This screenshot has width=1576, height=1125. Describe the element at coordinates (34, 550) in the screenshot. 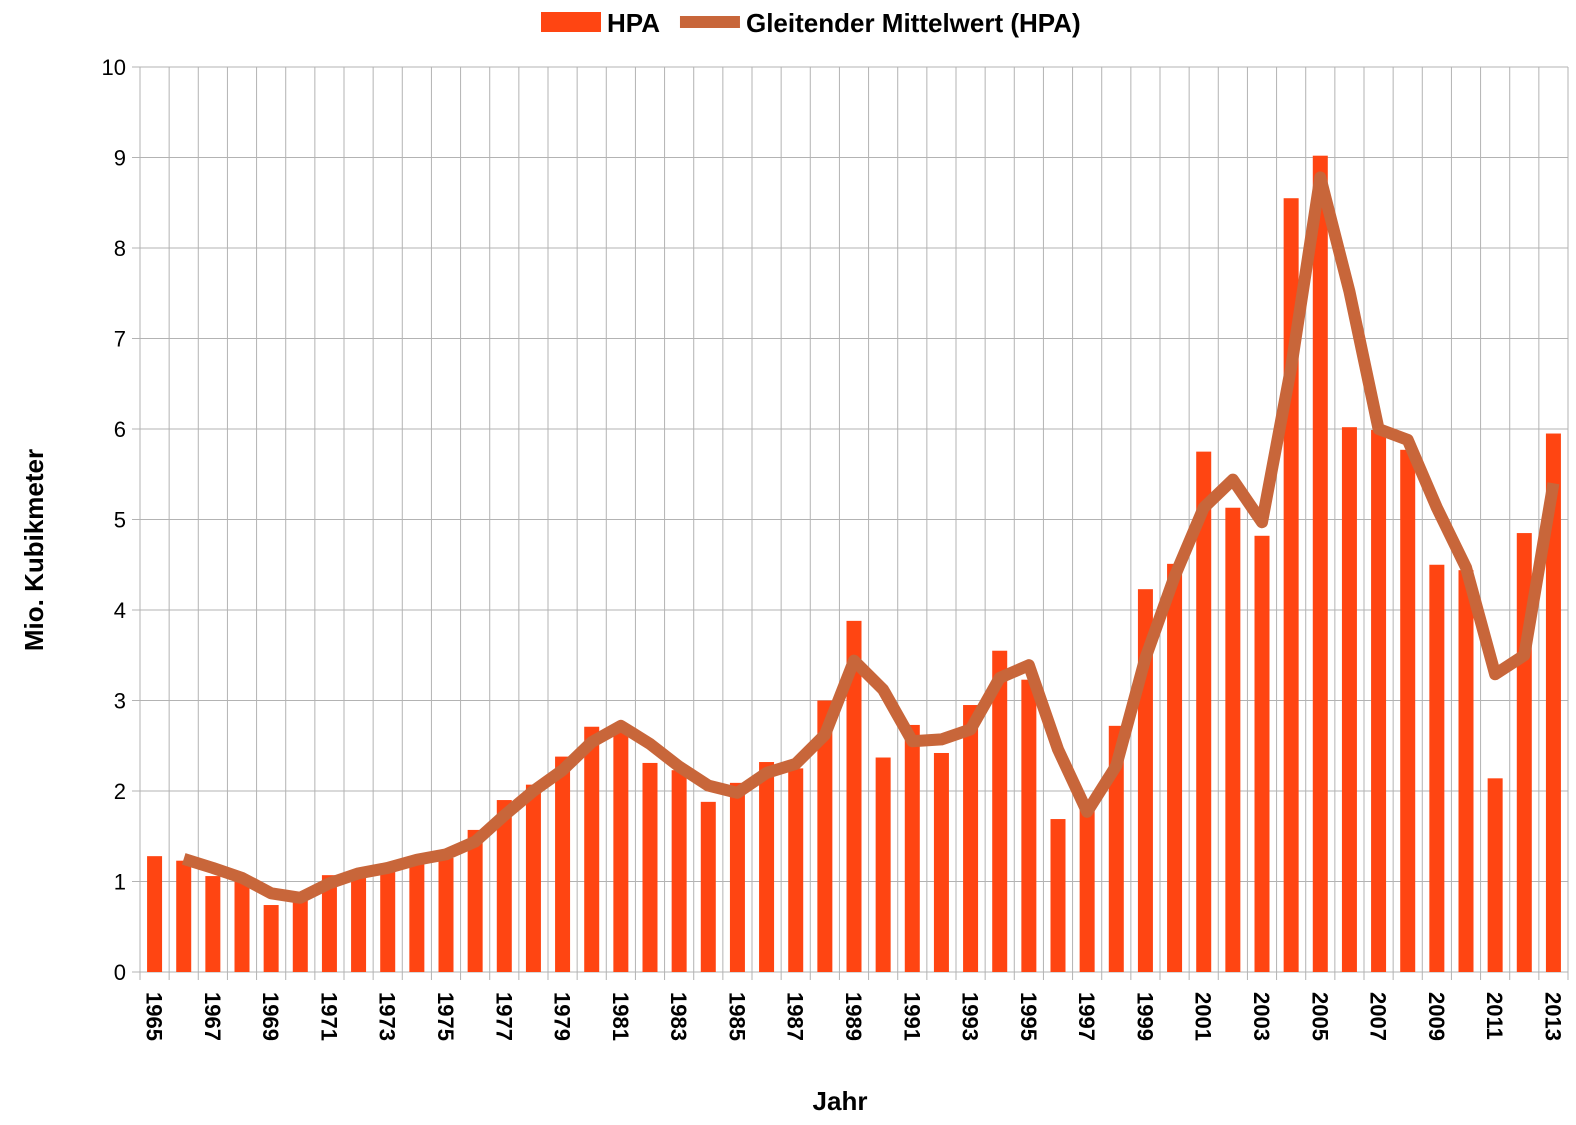

I see `y-axis-label: Mio. Kubikmeter` at that location.